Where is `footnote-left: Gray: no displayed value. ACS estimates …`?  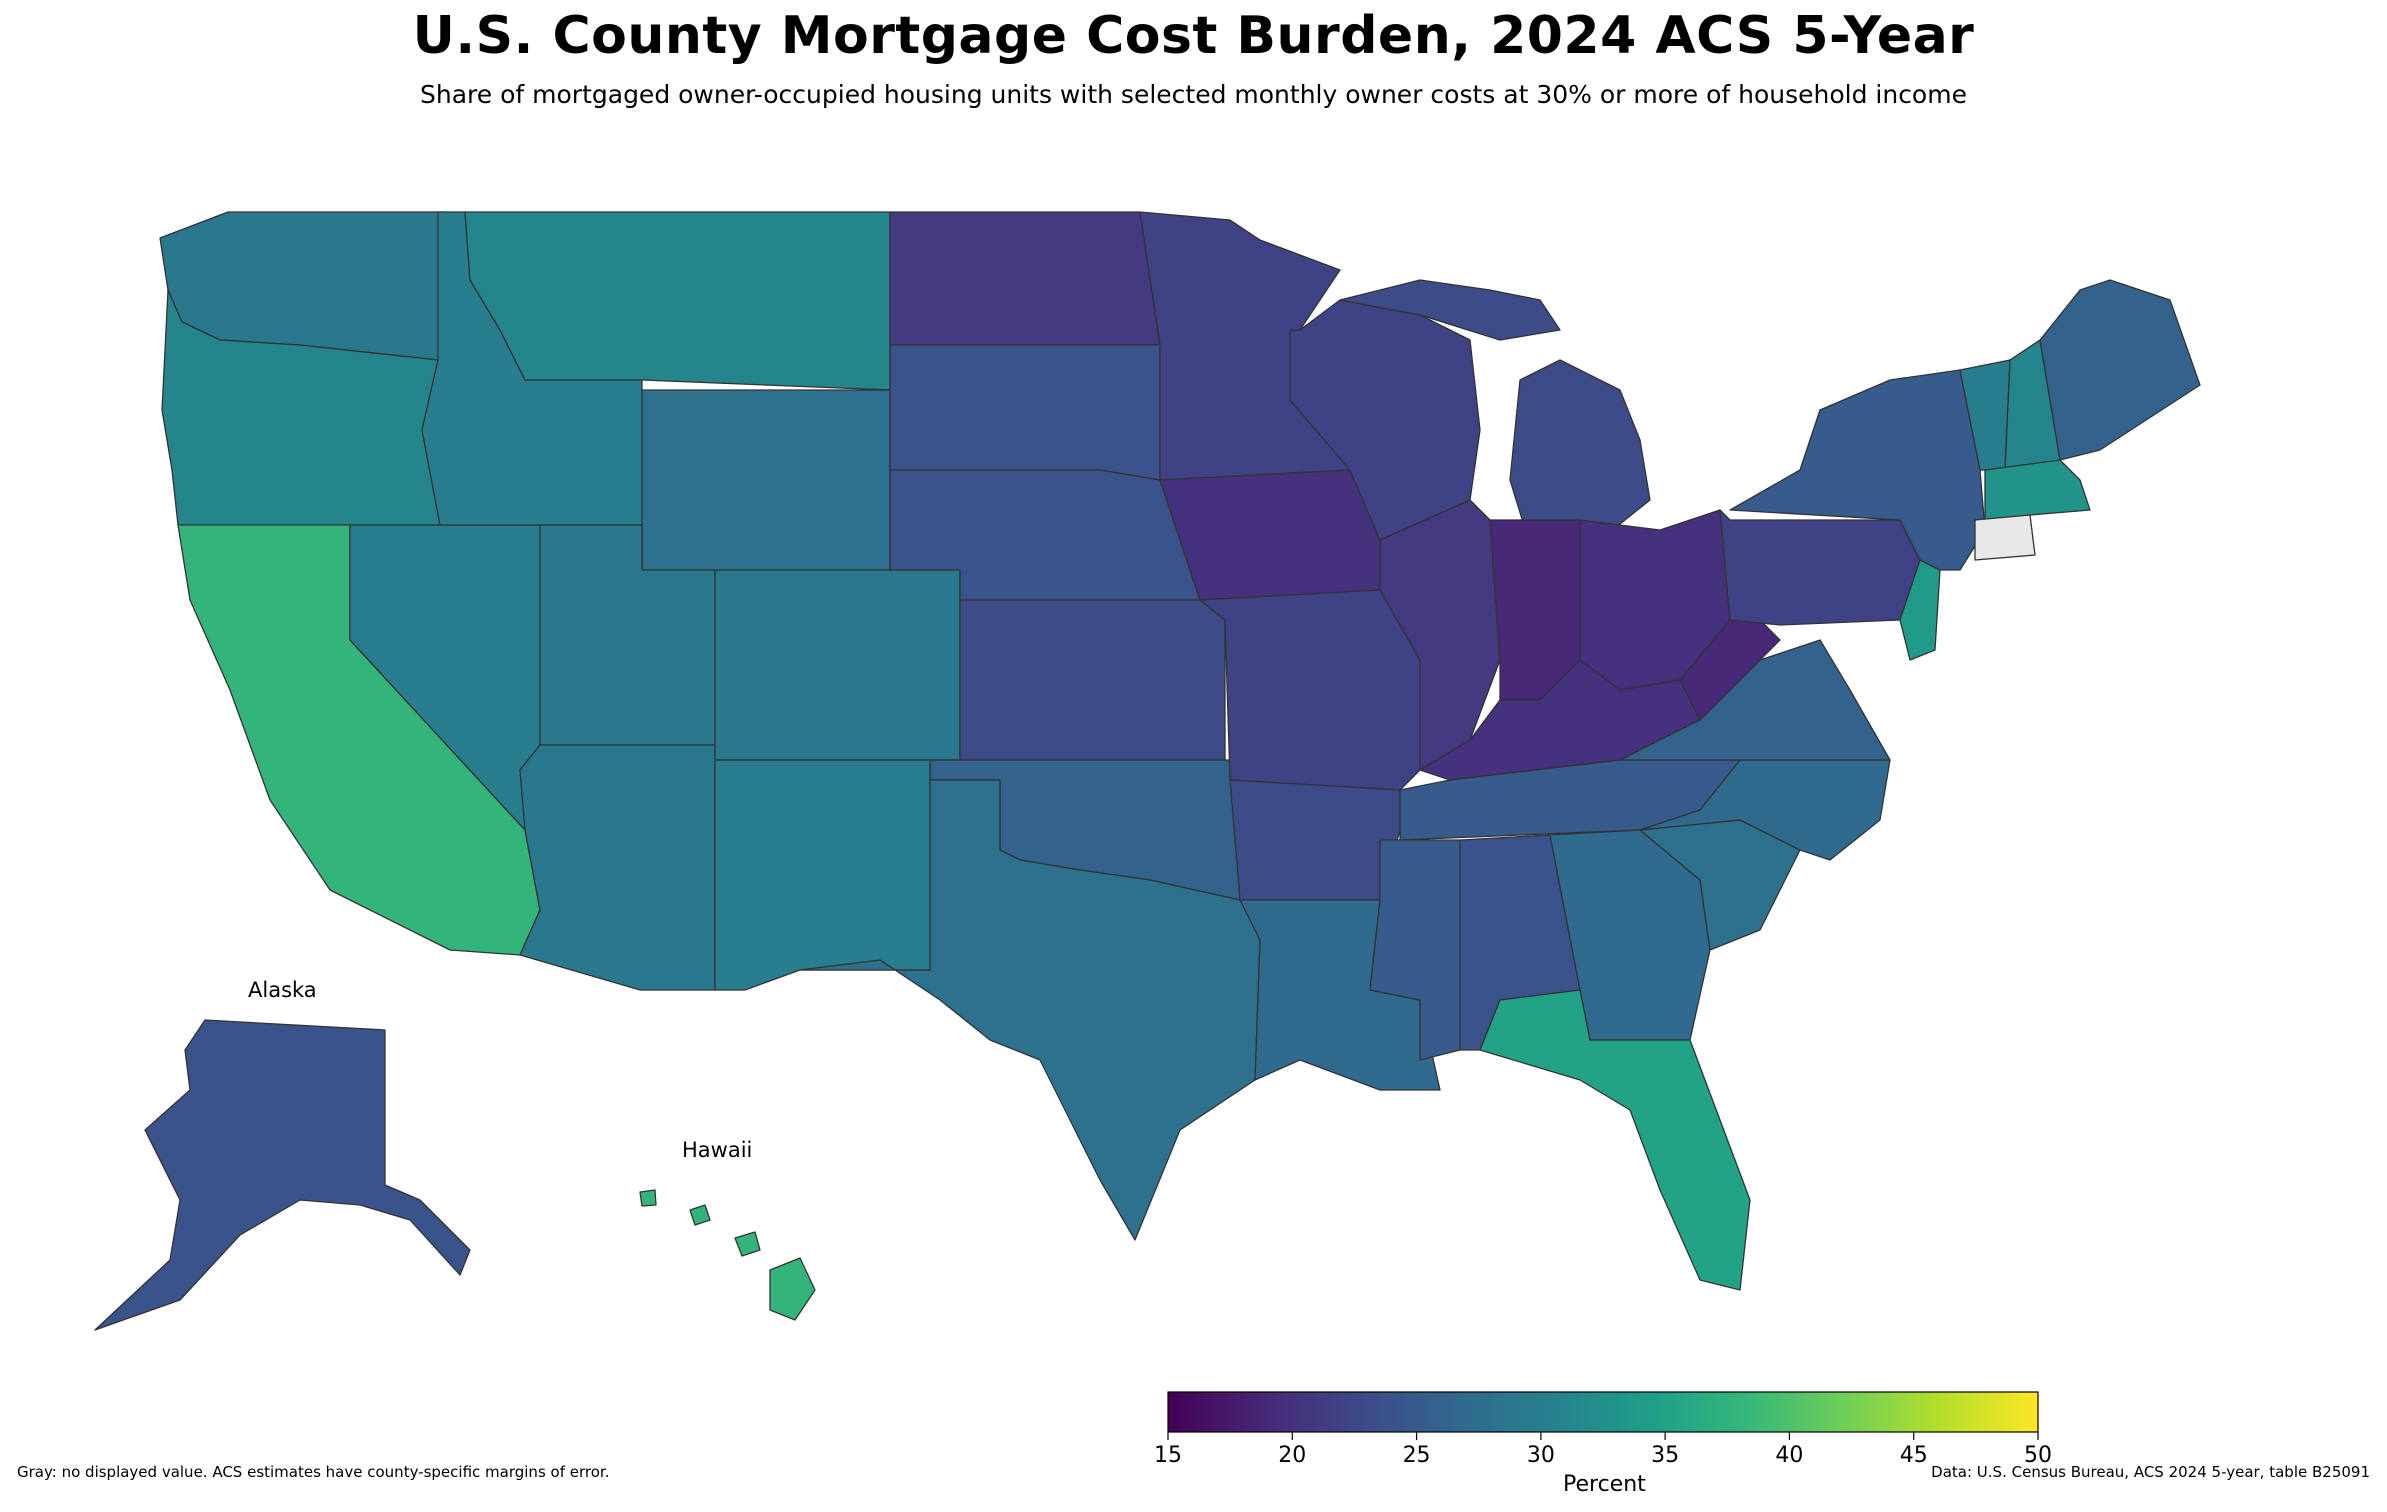 footnote-left: Gray: no displayed value. ACS estimates … is located at coordinates (313, 1472).